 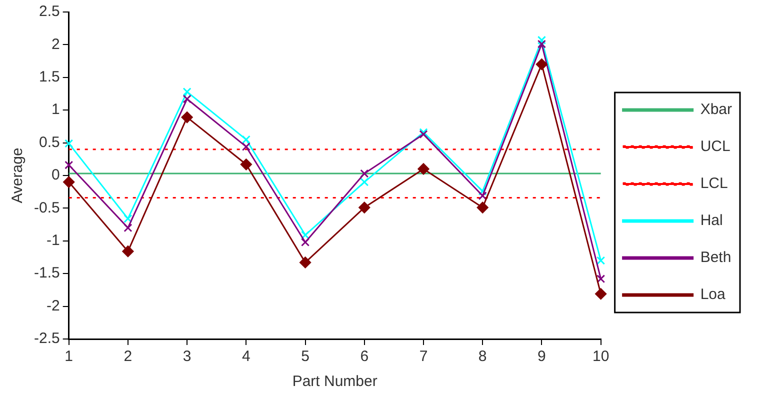 What do you see at coordinates (716, 257) in the screenshot?
I see `legend-label: Beth` at bounding box center [716, 257].